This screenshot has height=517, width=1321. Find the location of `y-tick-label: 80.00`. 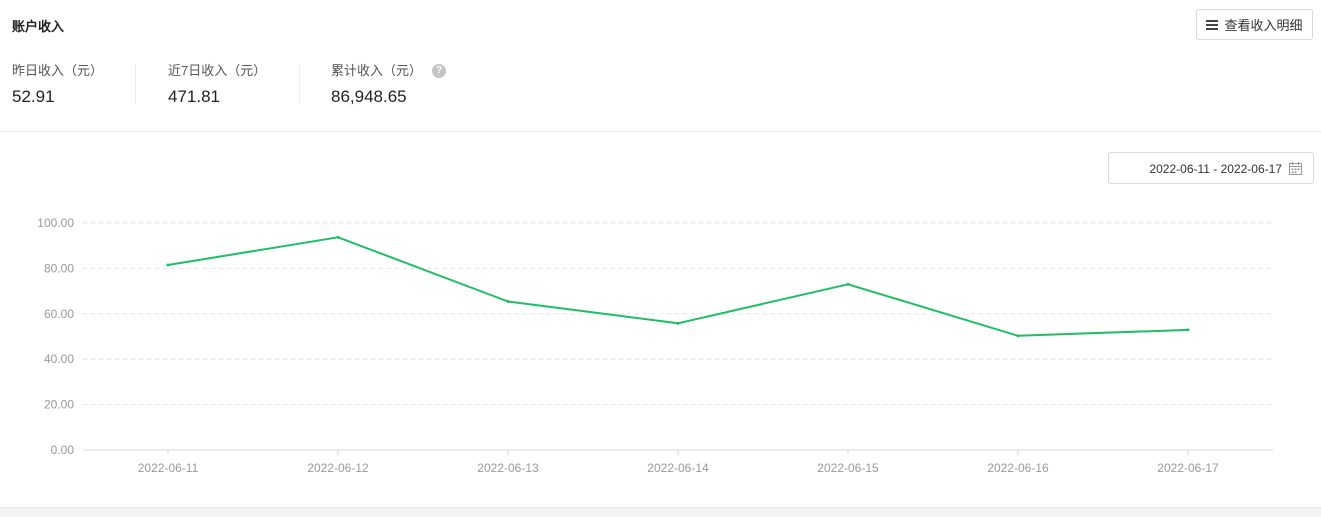

y-tick-label: 80.00 is located at coordinates (59, 268).